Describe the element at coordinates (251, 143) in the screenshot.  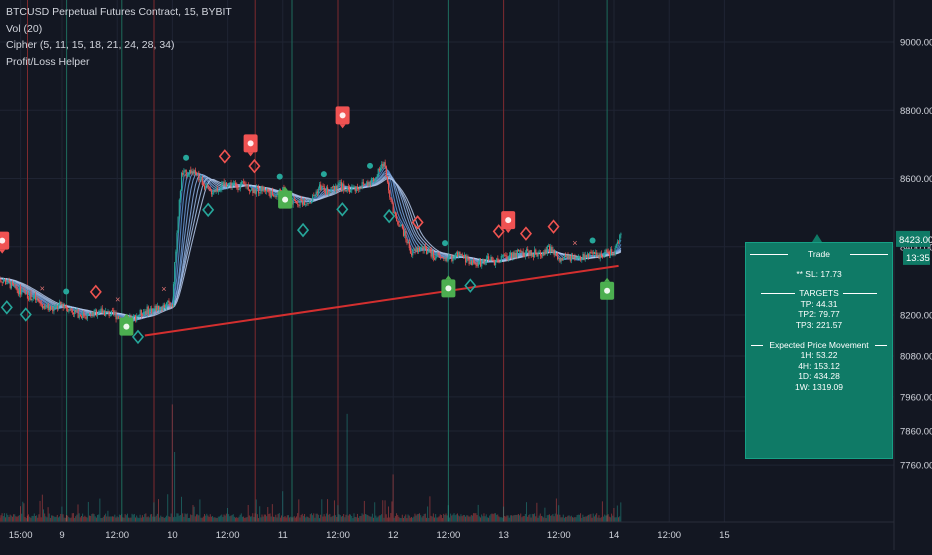
I see `skull-icon` at that location.